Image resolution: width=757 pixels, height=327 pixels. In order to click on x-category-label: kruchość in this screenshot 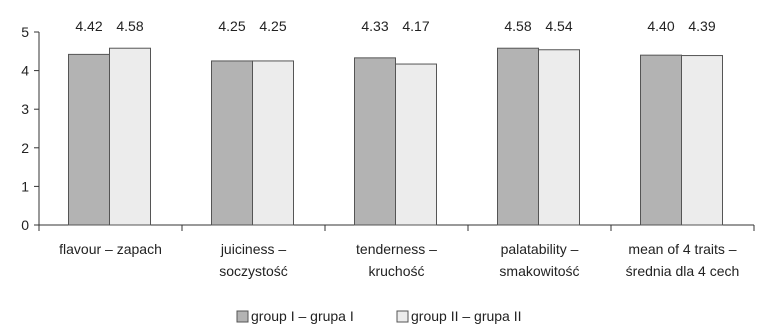, I will do `click(396, 271)`.